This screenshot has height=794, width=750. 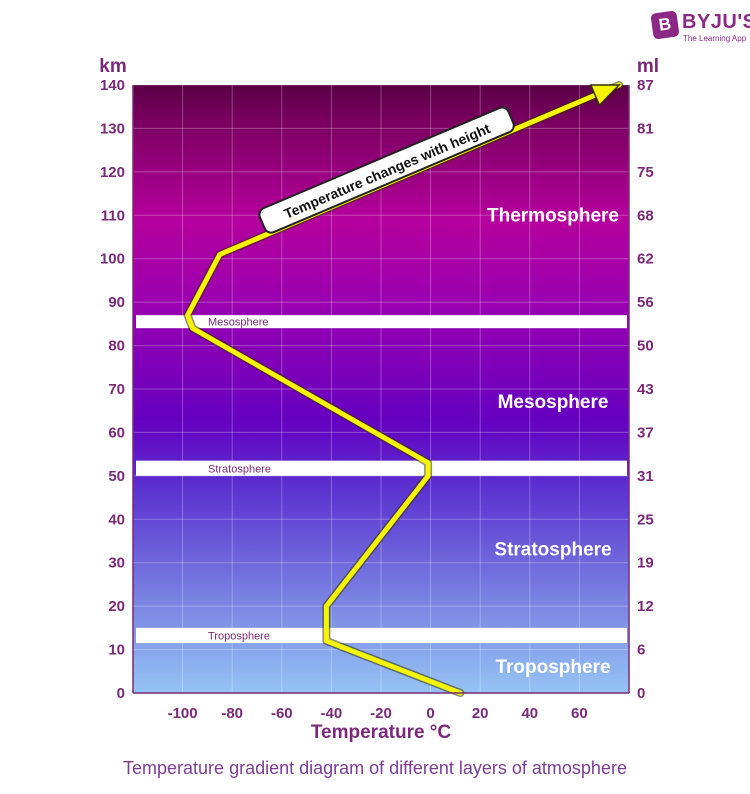 What do you see at coordinates (552, 667) in the screenshot?
I see `layer-label: Troposphere` at bounding box center [552, 667].